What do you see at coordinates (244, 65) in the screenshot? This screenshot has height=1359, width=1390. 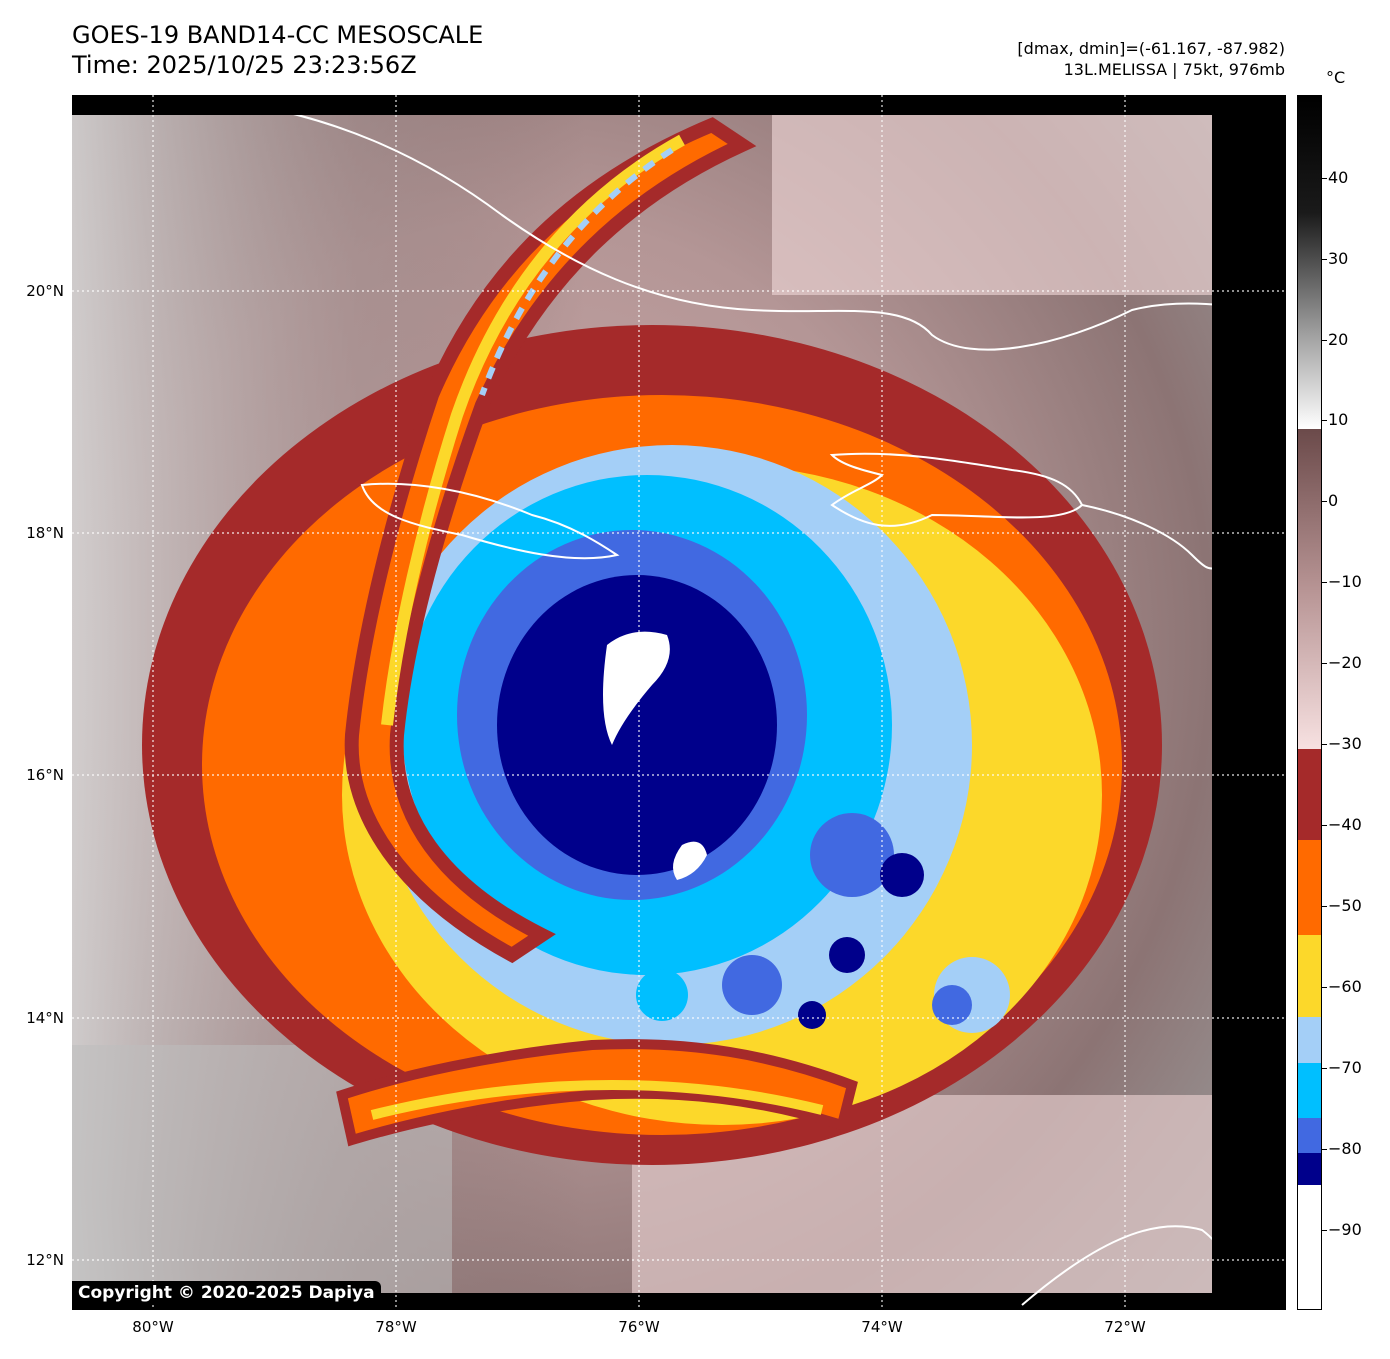 I see `title-time: Time: 2025/10/25 23:23:56Z` at bounding box center [244, 65].